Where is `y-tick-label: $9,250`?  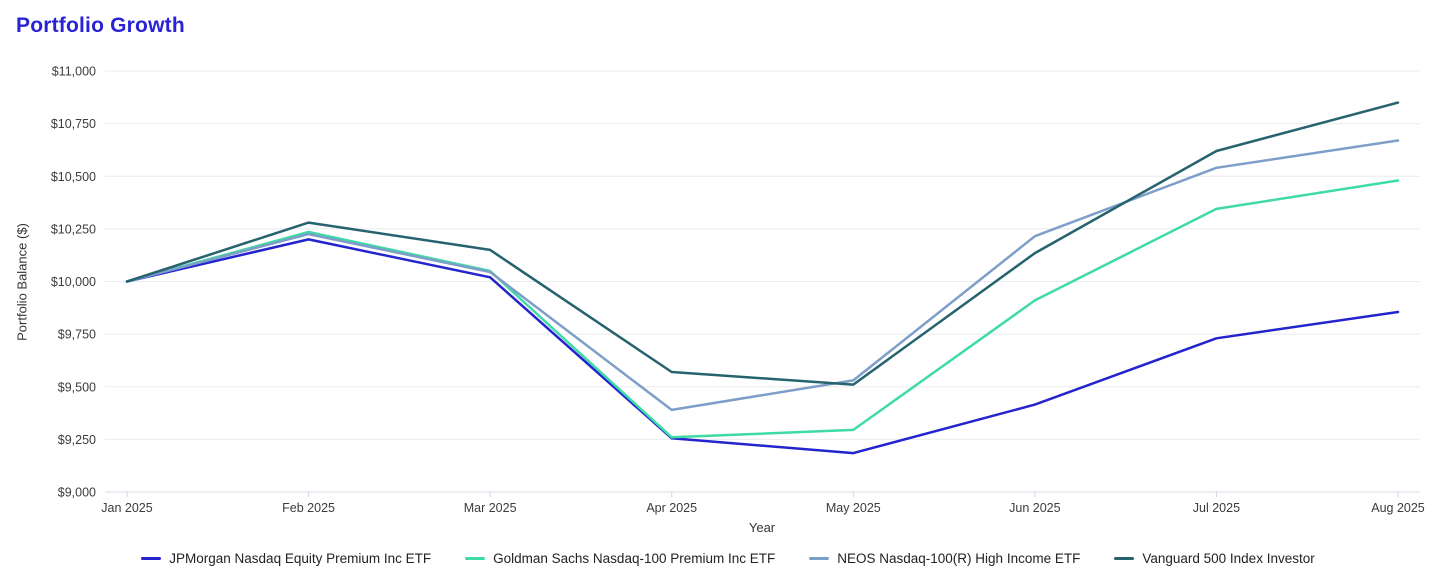 y-tick-label: $9,250 is located at coordinates (77, 440).